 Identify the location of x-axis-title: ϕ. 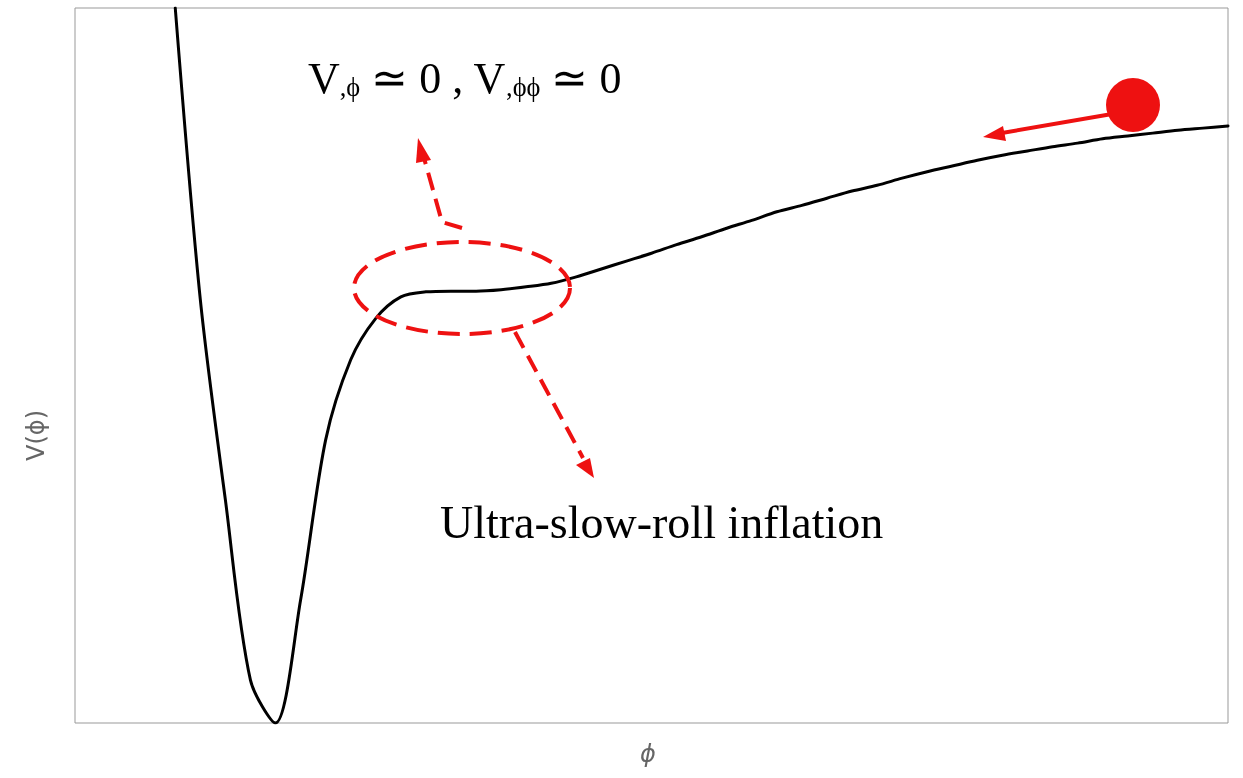
(648, 754).